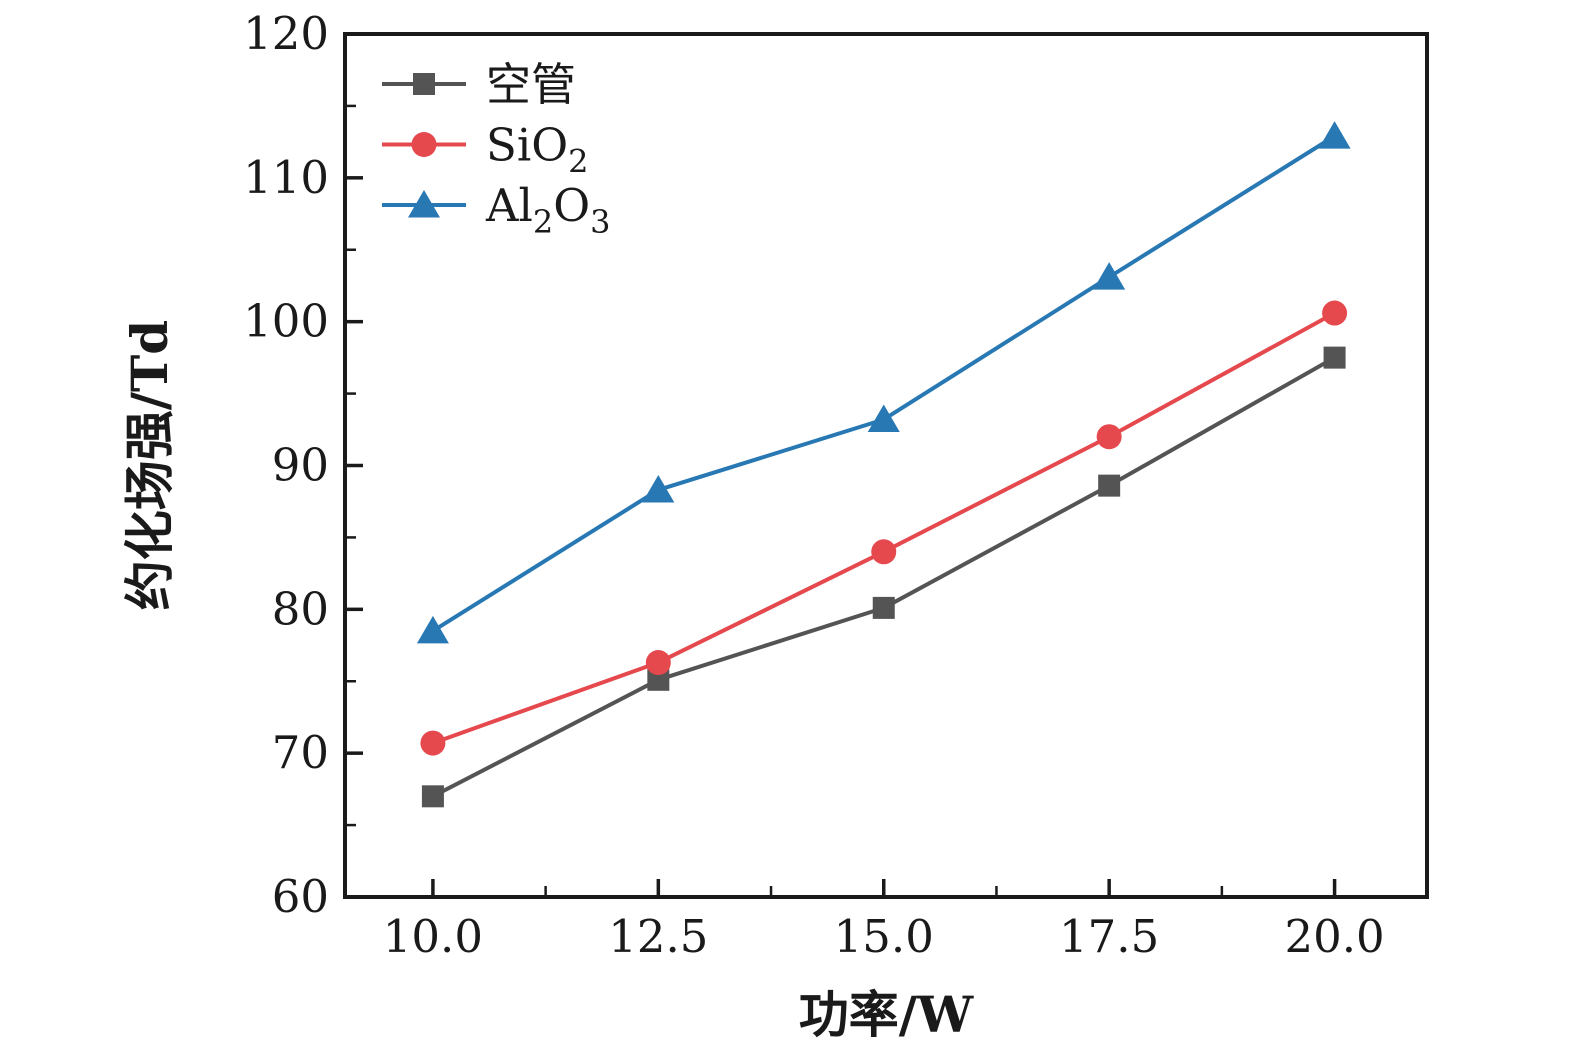 The width and height of the screenshot is (1575, 1053). What do you see at coordinates (886, 1014) in the screenshot?
I see `x-axis-title: 功率/W` at bounding box center [886, 1014].